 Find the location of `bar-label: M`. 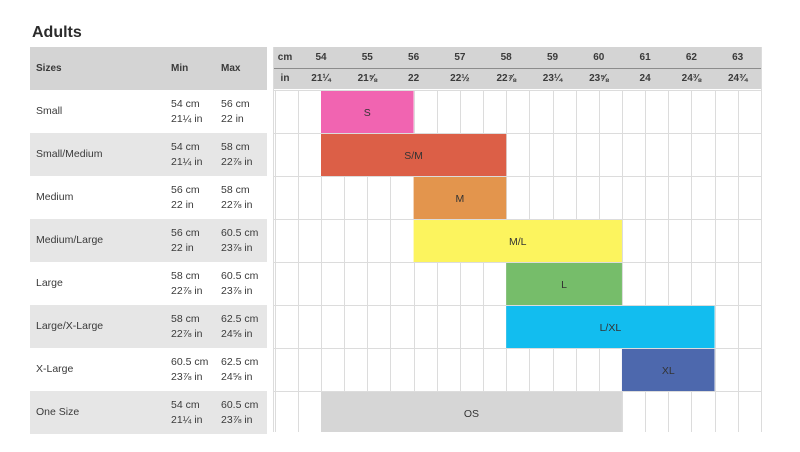

bar-label: M is located at coordinates (460, 199).